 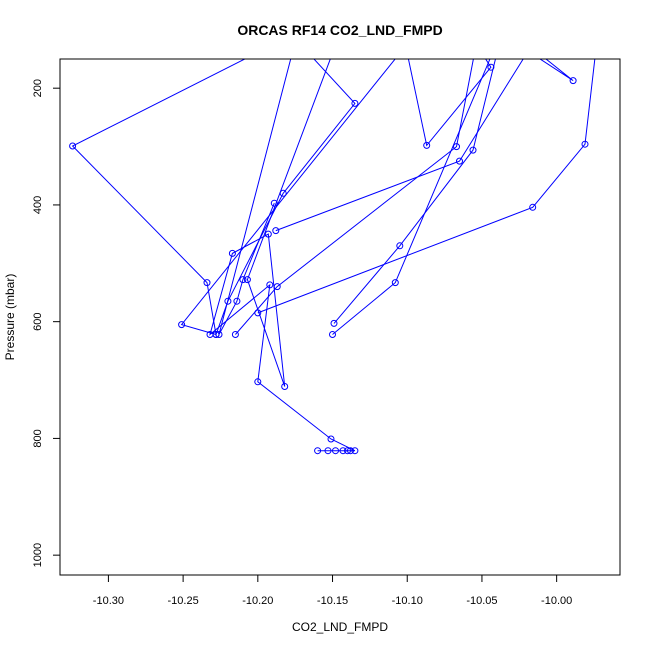 I want to click on y-tick-label: 800, so click(x=38, y=438).